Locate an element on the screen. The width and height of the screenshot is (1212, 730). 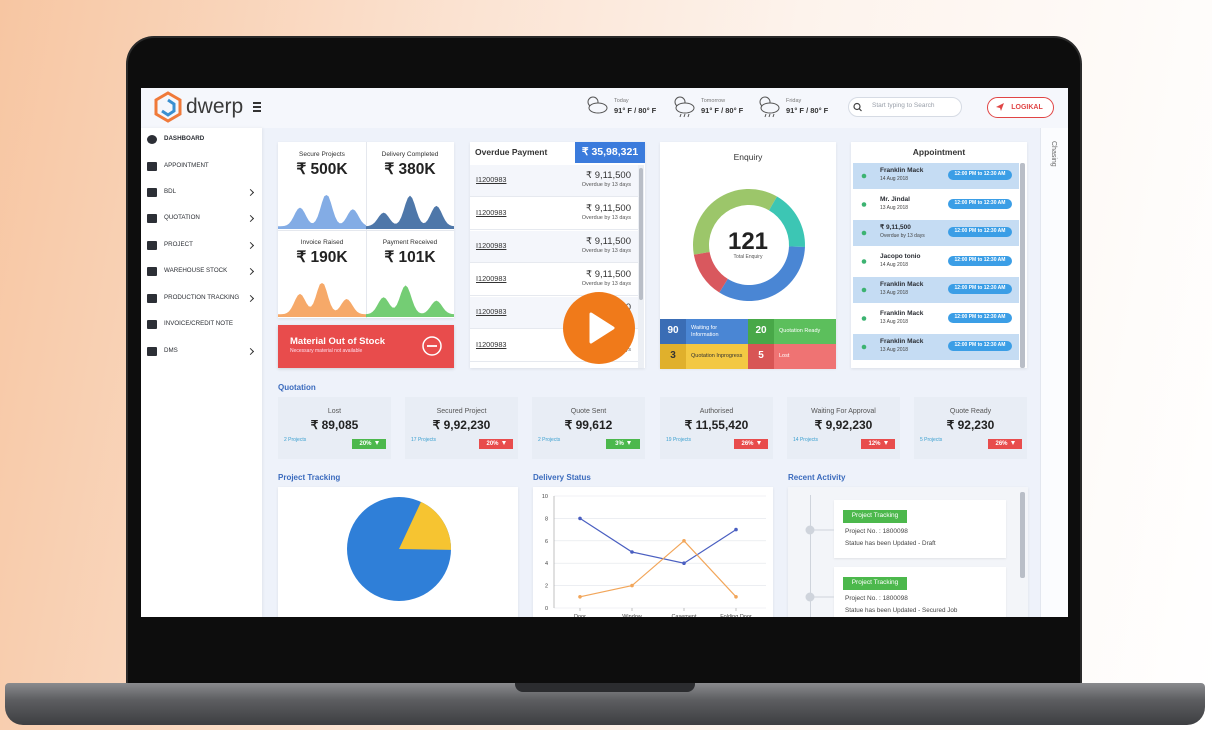
appointment-name: Mr. Jindal is located at coordinates (895, 199).